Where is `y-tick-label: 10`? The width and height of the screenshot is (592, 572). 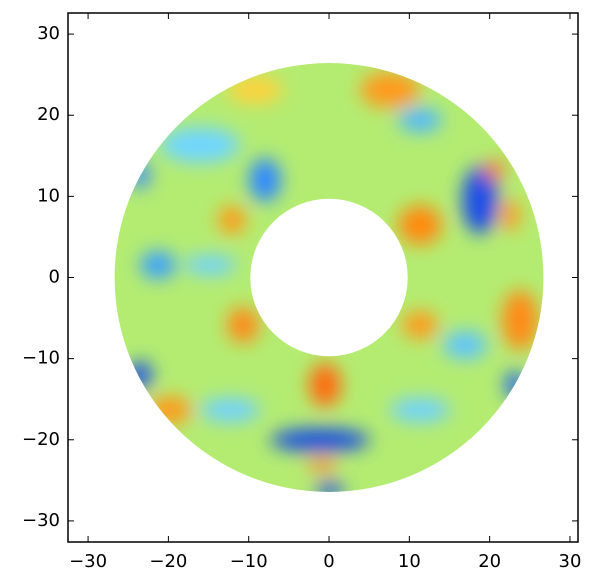 y-tick-label: 10 is located at coordinates (48, 195).